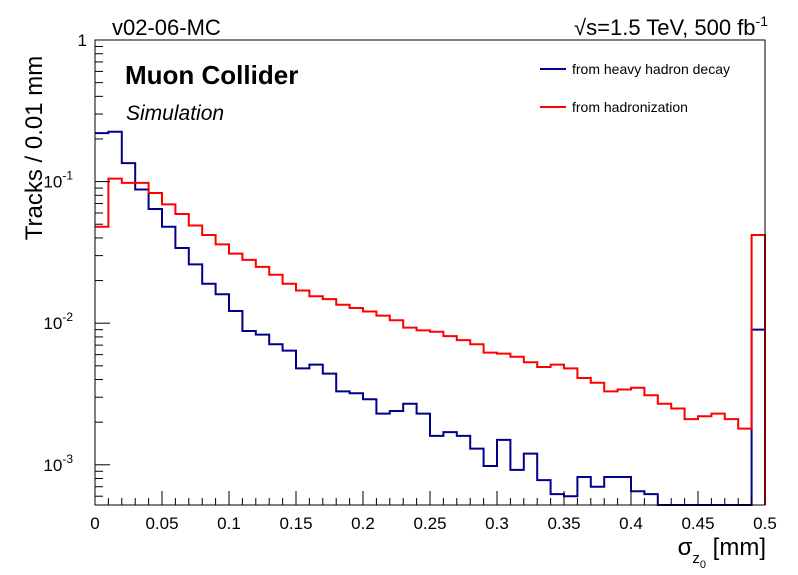 This screenshot has height=575, width=798. What do you see at coordinates (175, 113) in the screenshot?
I see `simulation-label: Simulation` at bounding box center [175, 113].